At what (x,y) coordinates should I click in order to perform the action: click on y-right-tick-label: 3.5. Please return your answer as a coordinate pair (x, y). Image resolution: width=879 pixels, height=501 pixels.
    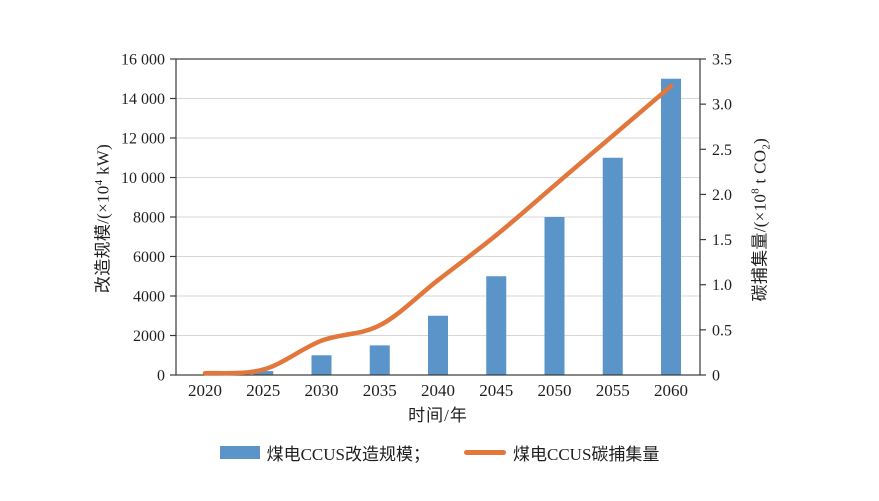
    Looking at the image, I should click on (722, 60).